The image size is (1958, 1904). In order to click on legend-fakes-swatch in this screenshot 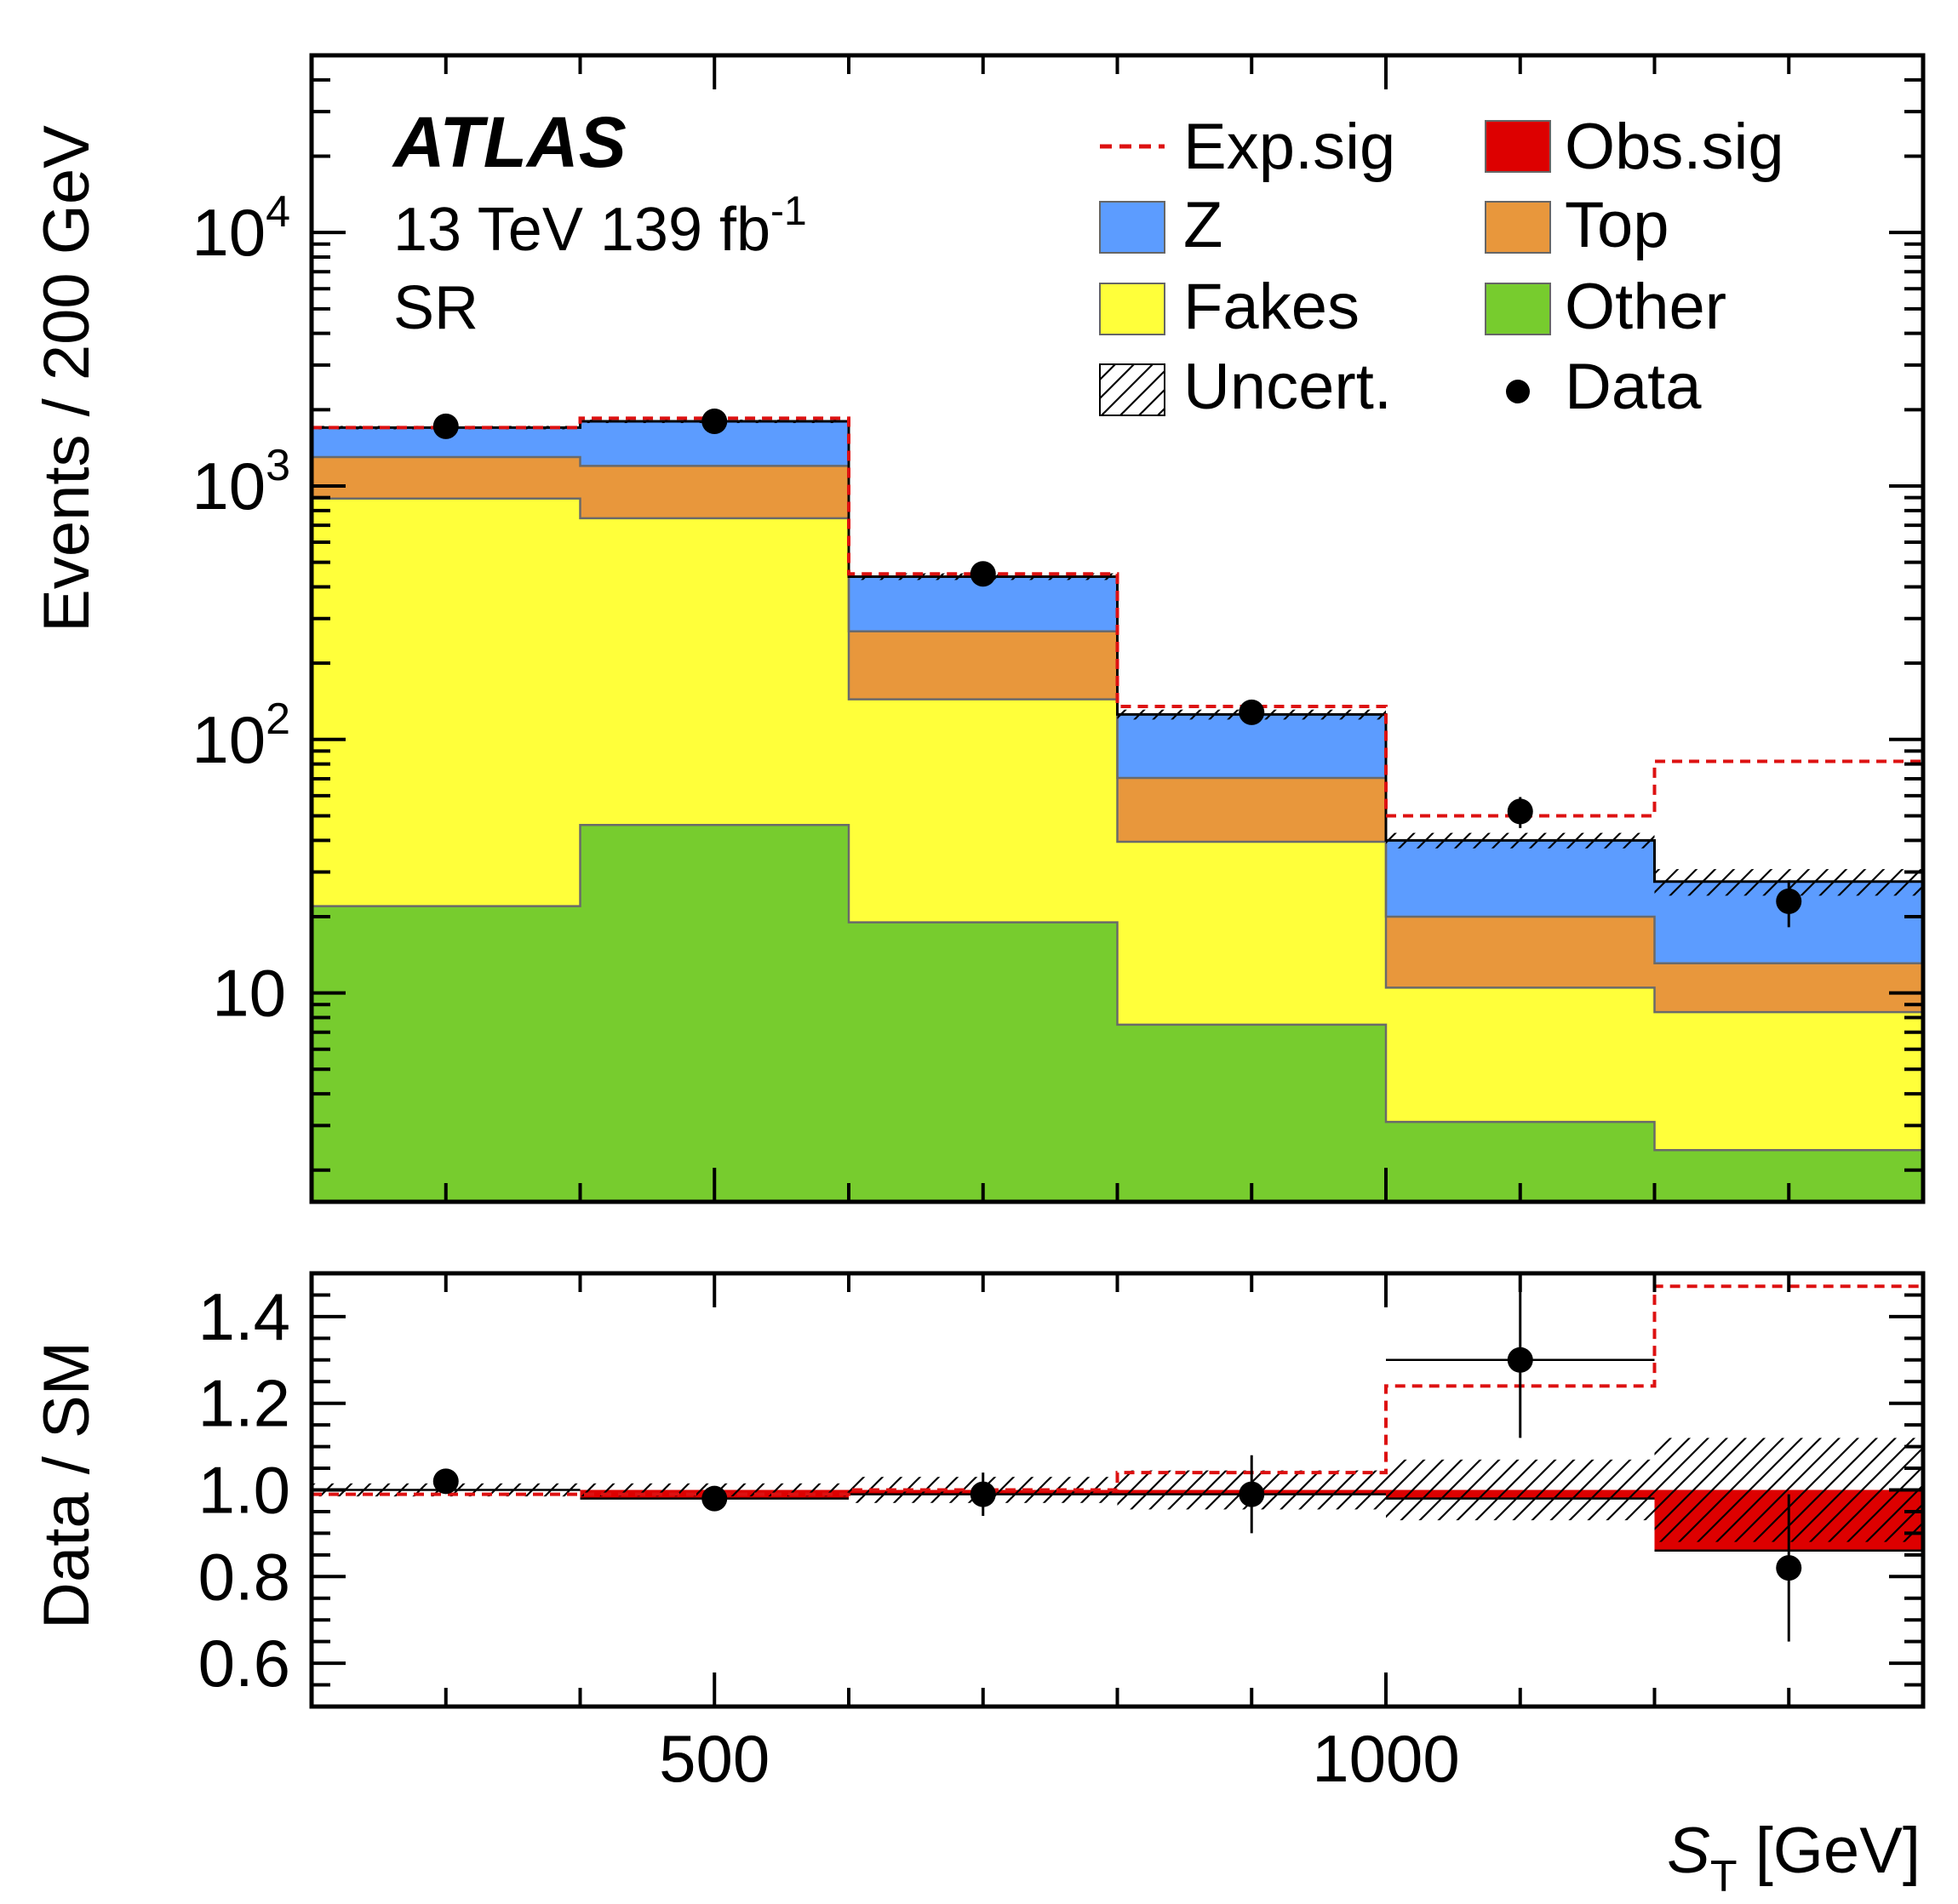, I will do `click(1132, 309)`.